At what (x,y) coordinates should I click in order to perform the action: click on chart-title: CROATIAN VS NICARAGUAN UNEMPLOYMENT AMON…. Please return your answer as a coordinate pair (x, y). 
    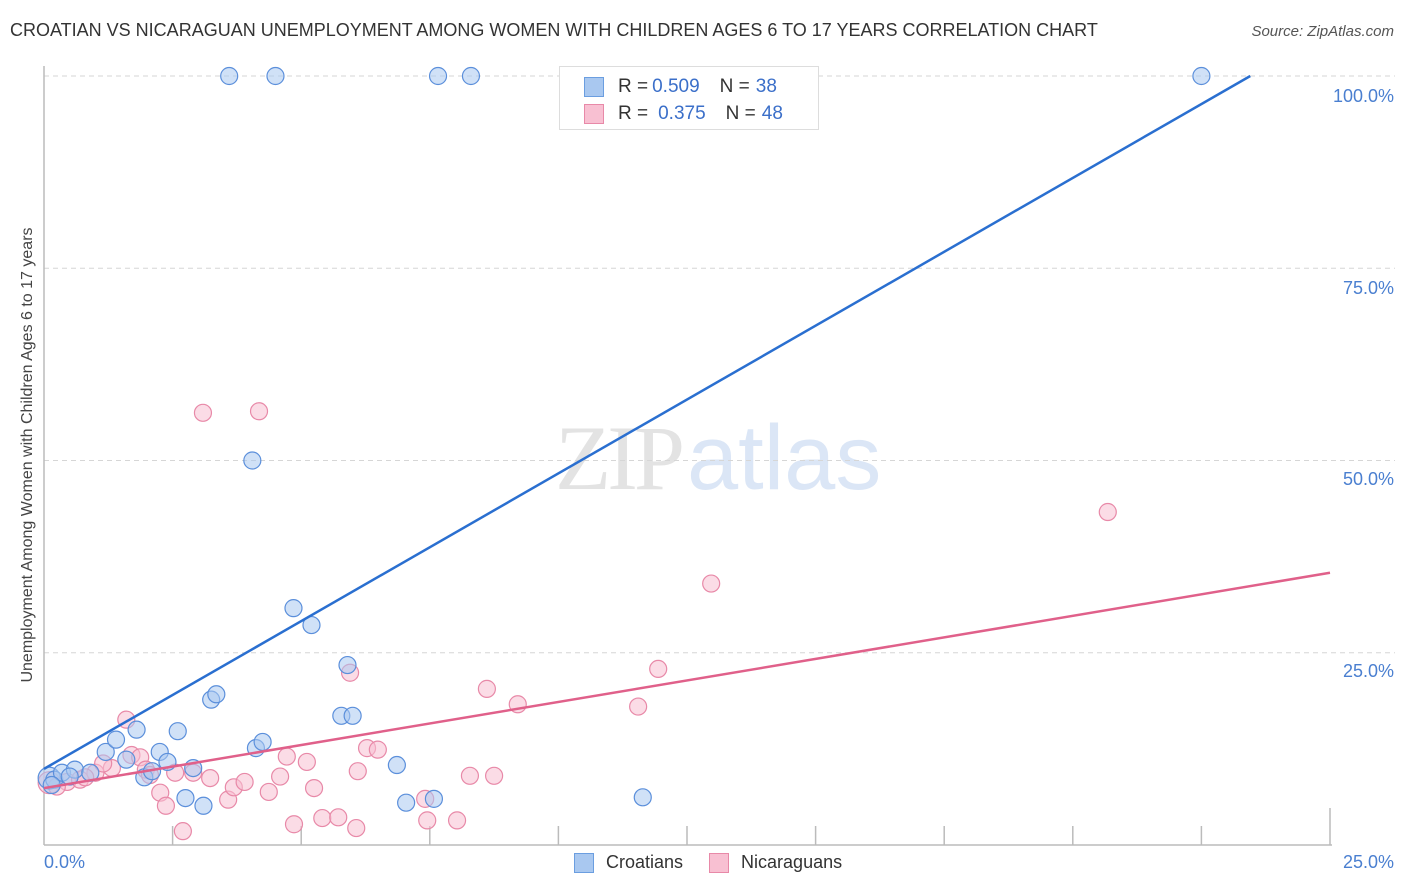
    Looking at the image, I should click on (554, 30).